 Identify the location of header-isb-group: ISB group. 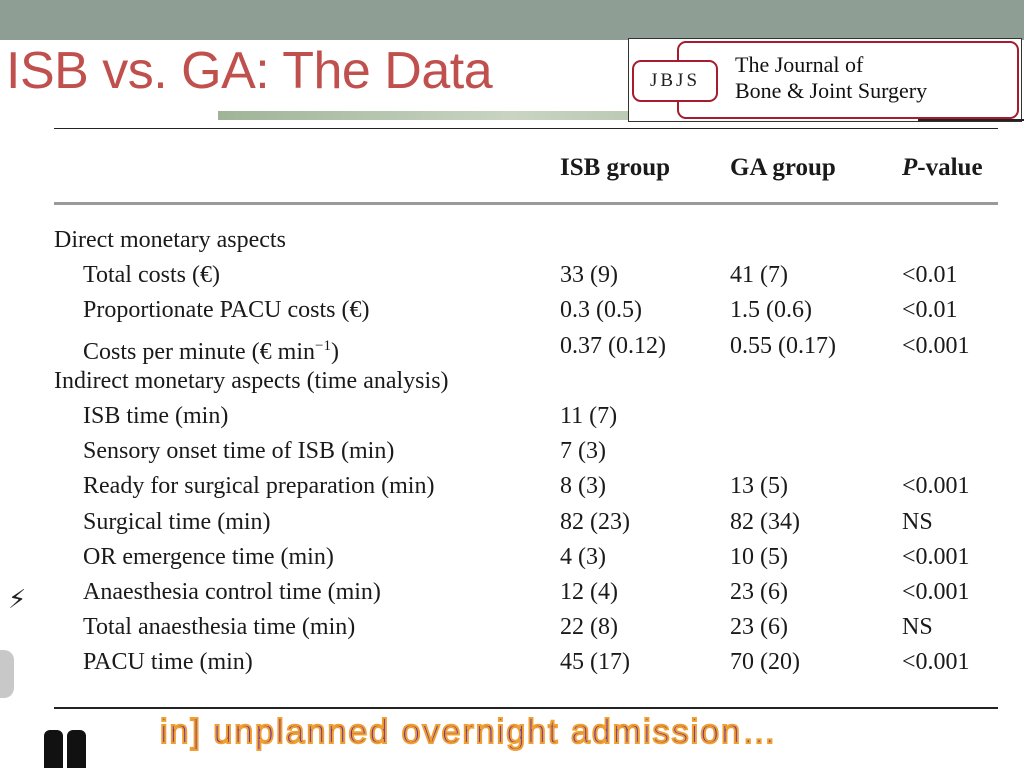
(615, 167).